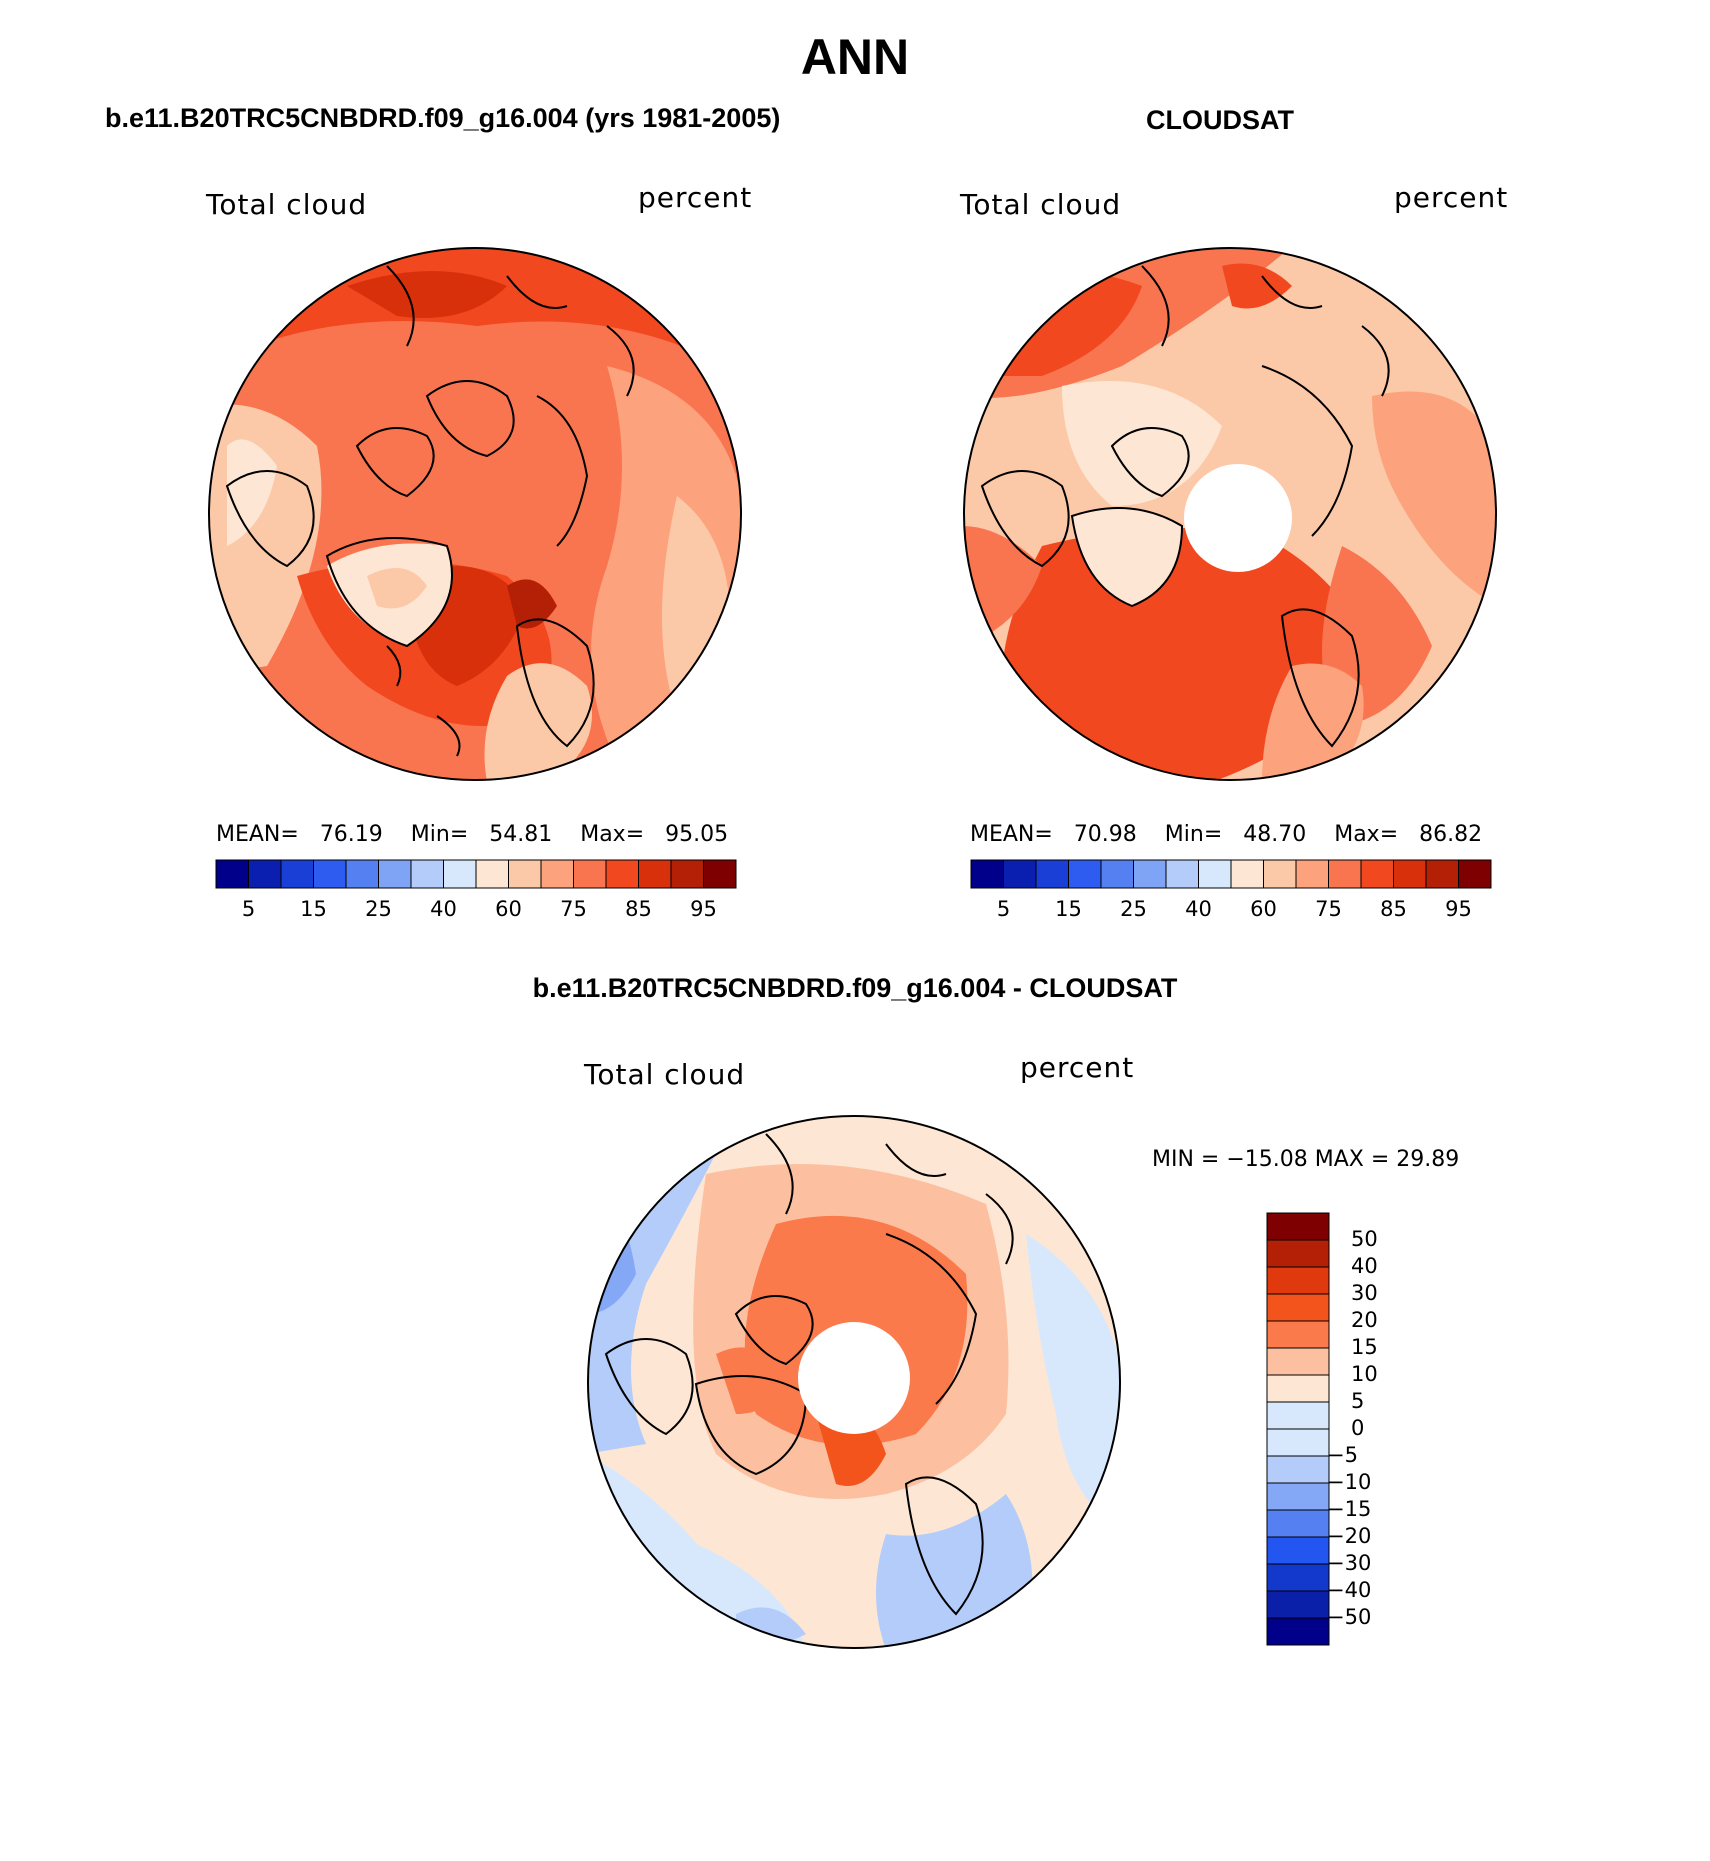 Image resolution: width=1710 pixels, height=1861 pixels. I want to click on panel-left-colorbar-labels: 5 15 25 40 60 75 85 95, so click(476, 912).